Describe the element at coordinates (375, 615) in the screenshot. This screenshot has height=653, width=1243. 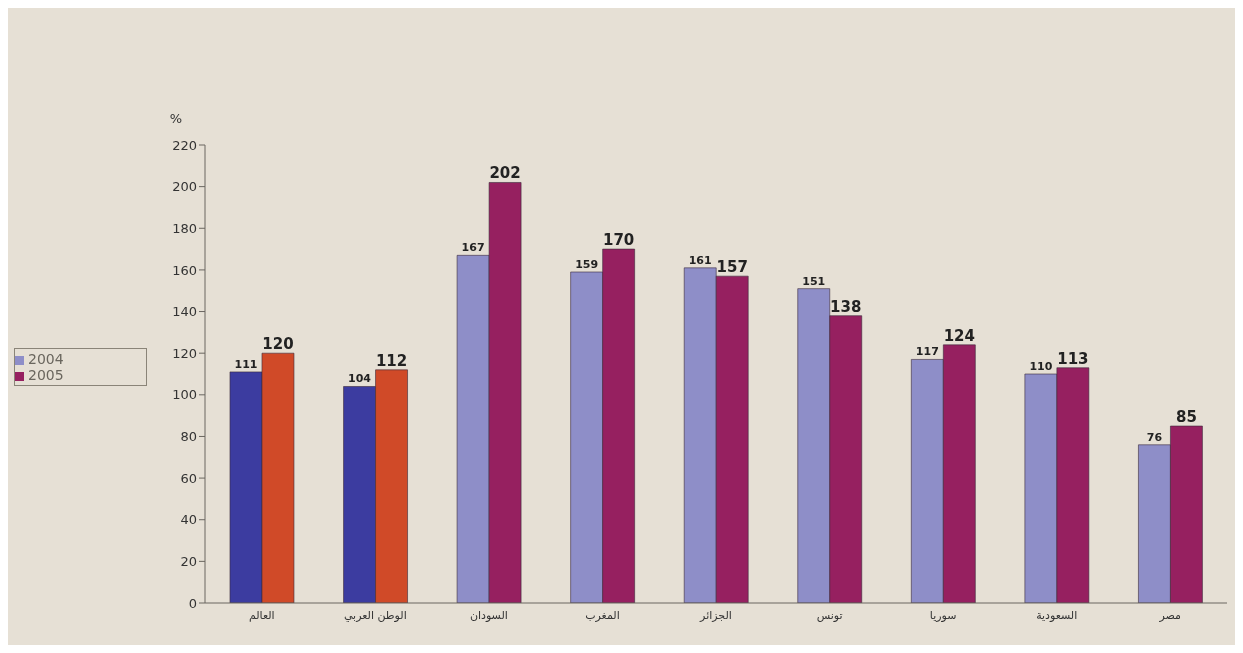
I see `x-tick-label: الوطن العربي` at that location.